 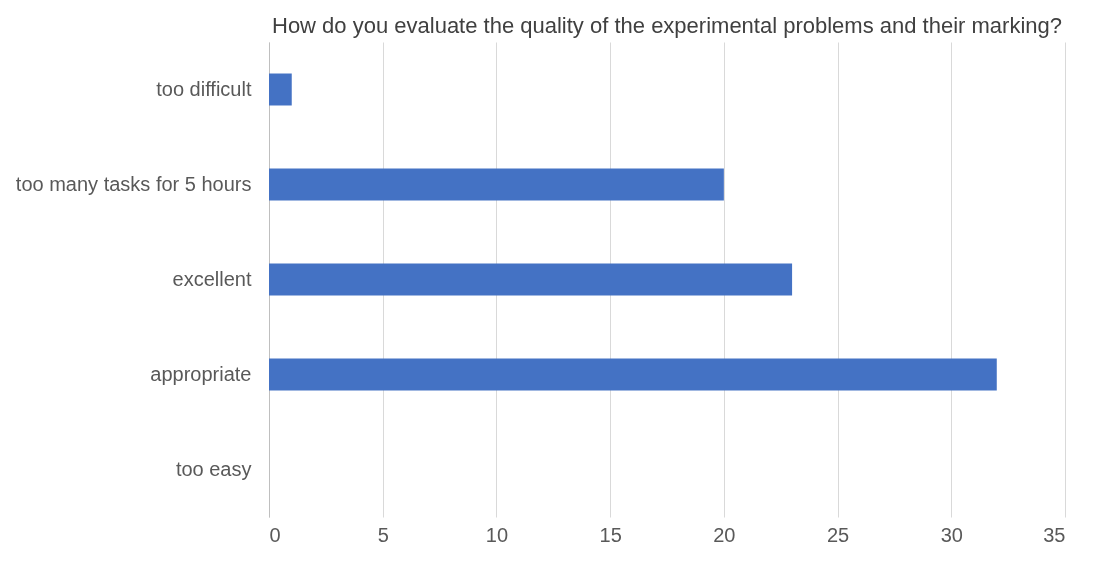 I want to click on x-tick-label: 30, so click(x=951, y=534).